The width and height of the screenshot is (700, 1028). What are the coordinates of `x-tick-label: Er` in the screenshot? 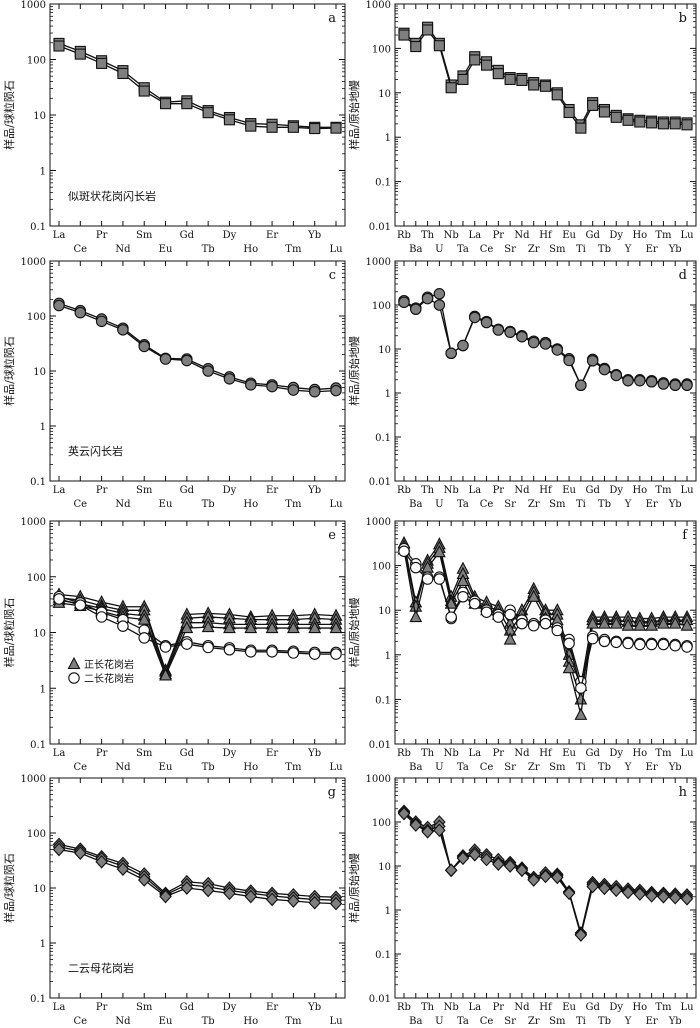 It's located at (652, 504).